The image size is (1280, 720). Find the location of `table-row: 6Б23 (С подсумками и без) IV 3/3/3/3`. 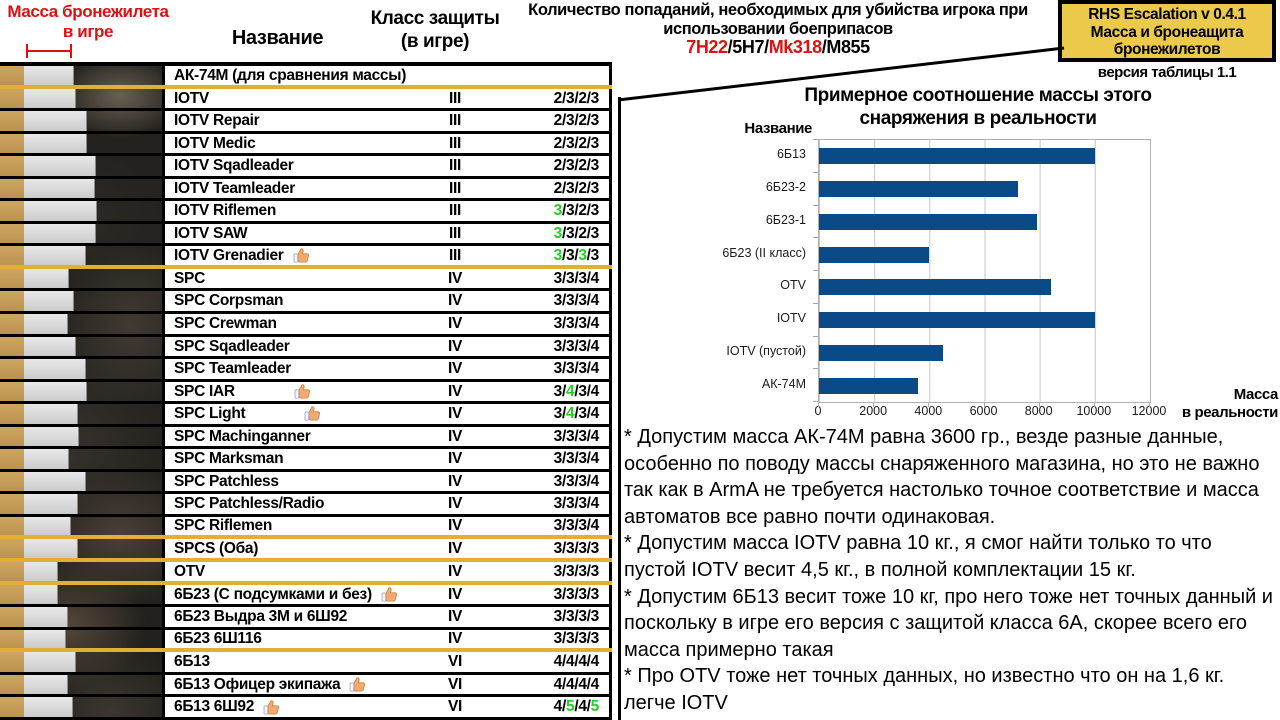

table-row: 6Б23 (С подсумками и без) IV 3/3/3/3 is located at coordinates (306, 596).